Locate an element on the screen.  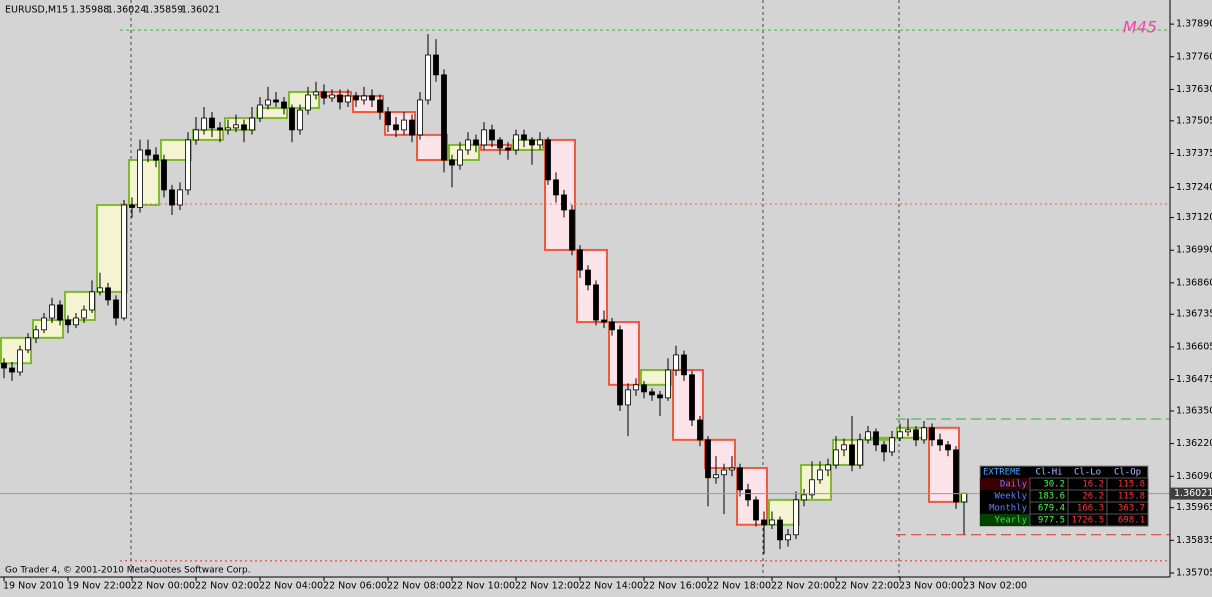
y-tick-label: 1.37630 is located at coordinates (1194, 89).